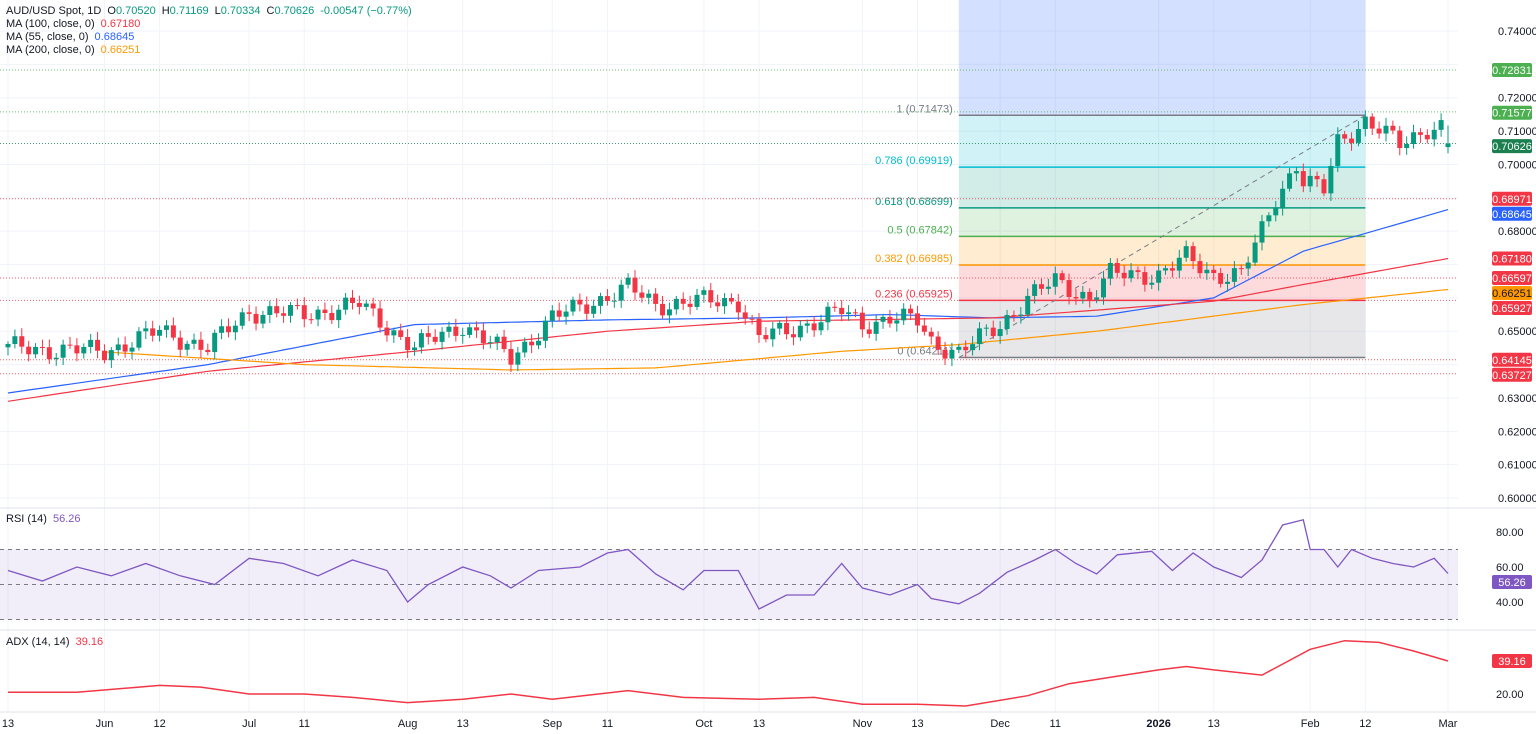 Image resolution: width=1536 pixels, height=734 pixels. What do you see at coordinates (1517, 466) in the screenshot?
I see `price-tick-label: 0.61000` at bounding box center [1517, 466].